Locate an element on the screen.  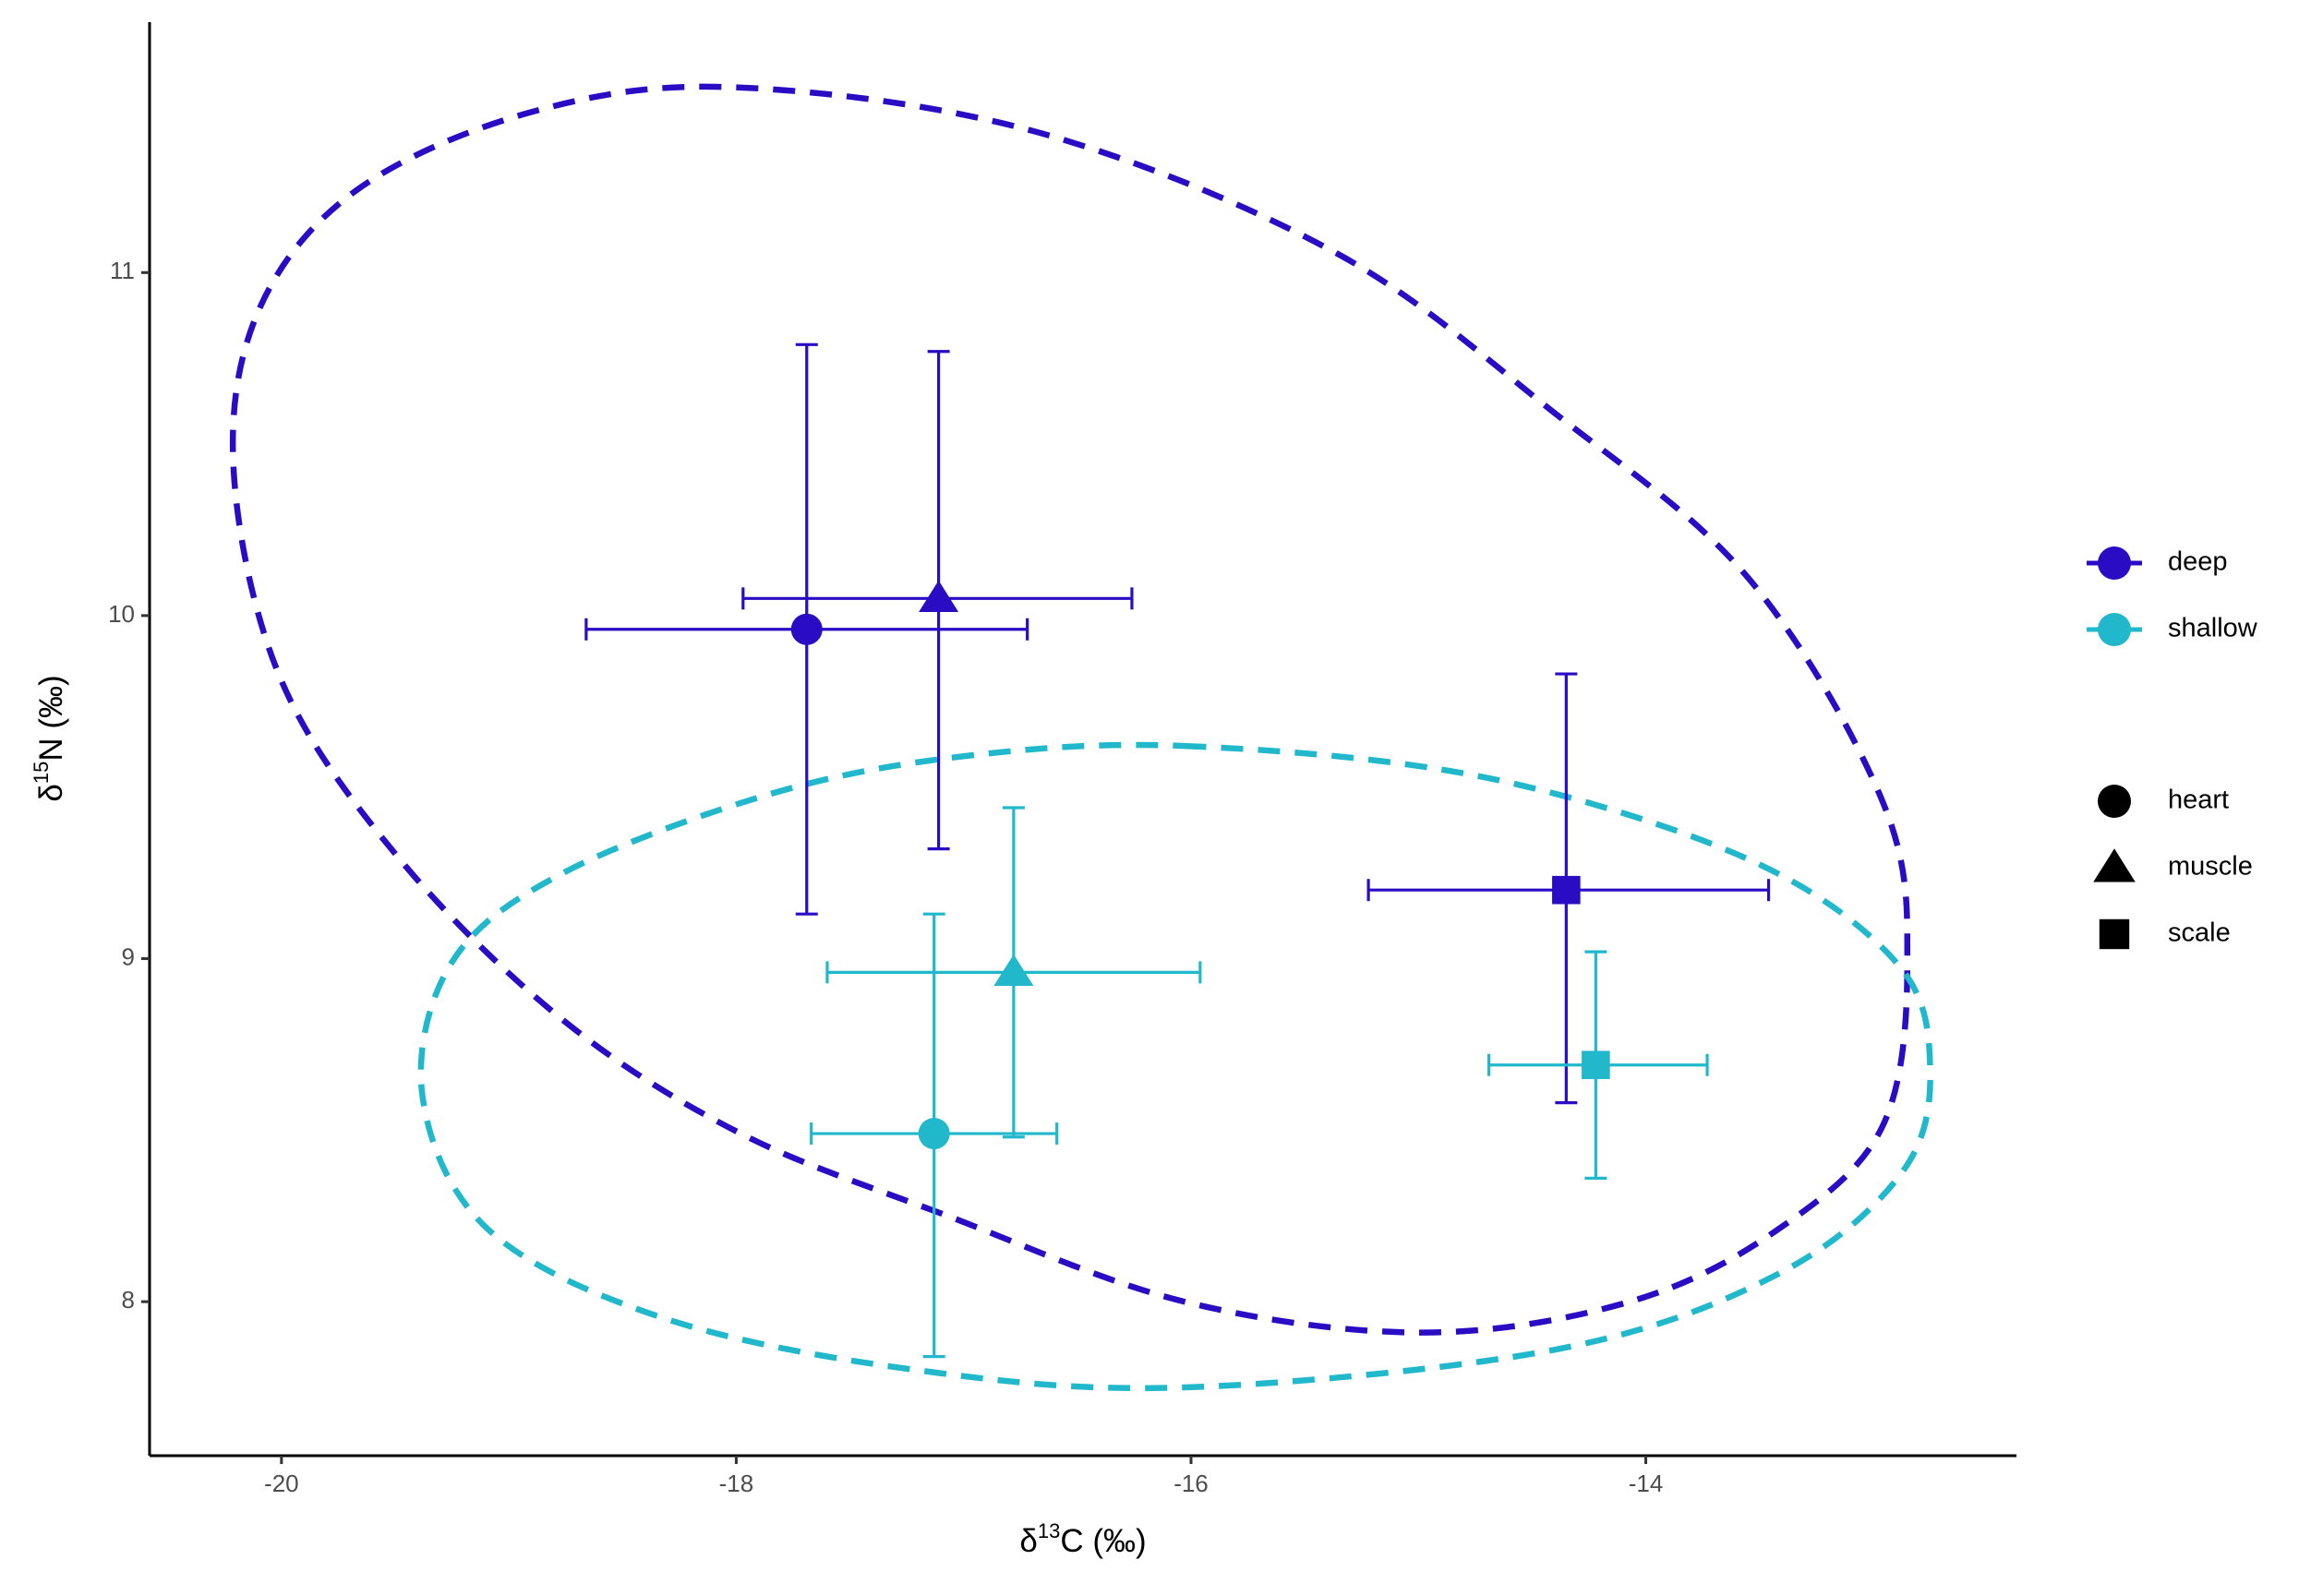
y-tick-label: 10 is located at coordinates (122, 614).